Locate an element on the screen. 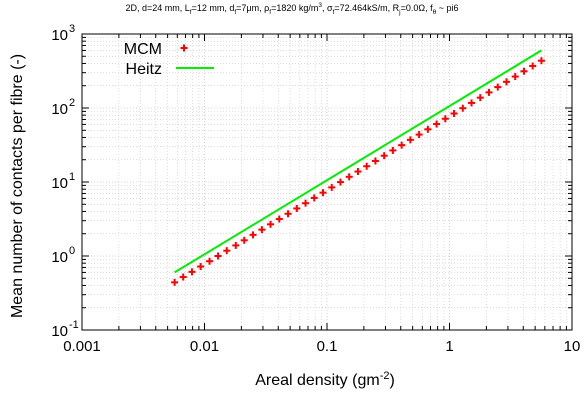  x-tick-label: 0.1 is located at coordinates (327, 346).